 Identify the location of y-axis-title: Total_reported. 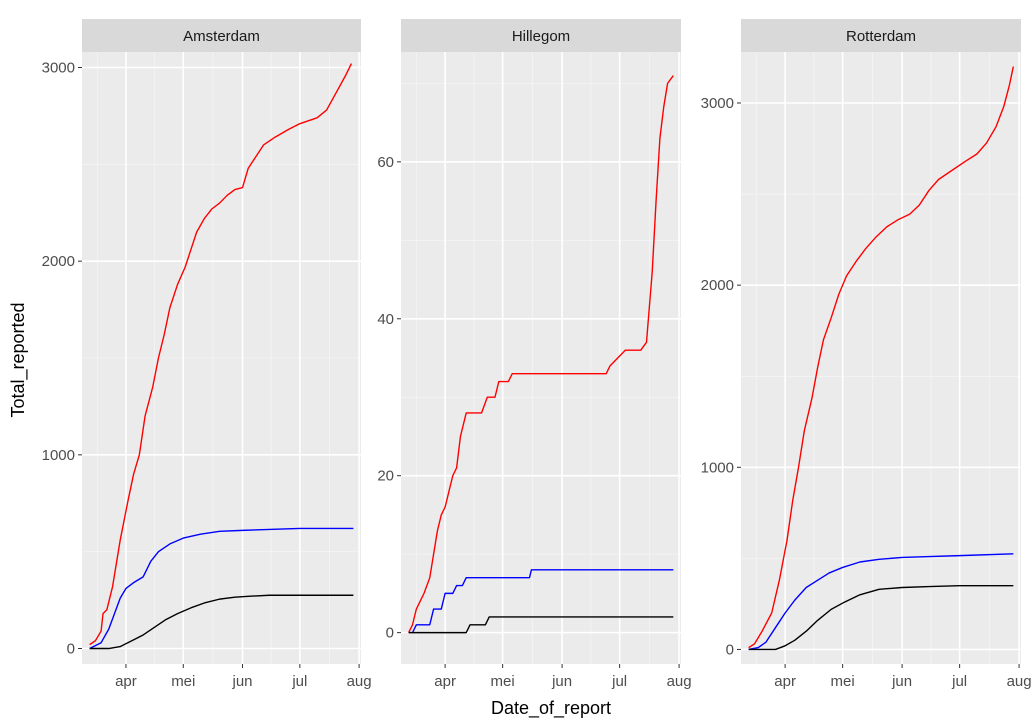
(18, 359).